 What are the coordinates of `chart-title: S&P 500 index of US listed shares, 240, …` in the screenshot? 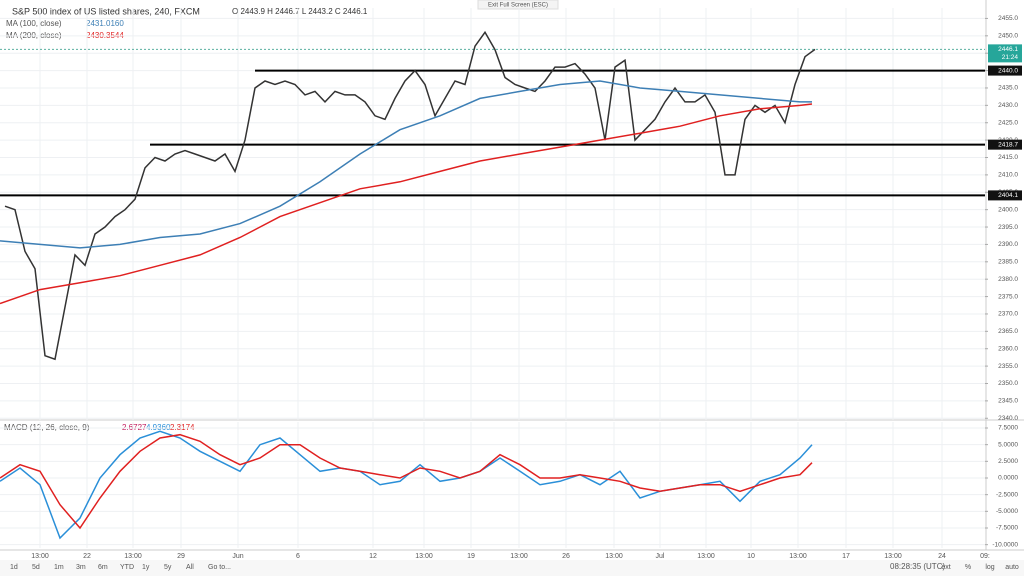 It's located at (106, 11).